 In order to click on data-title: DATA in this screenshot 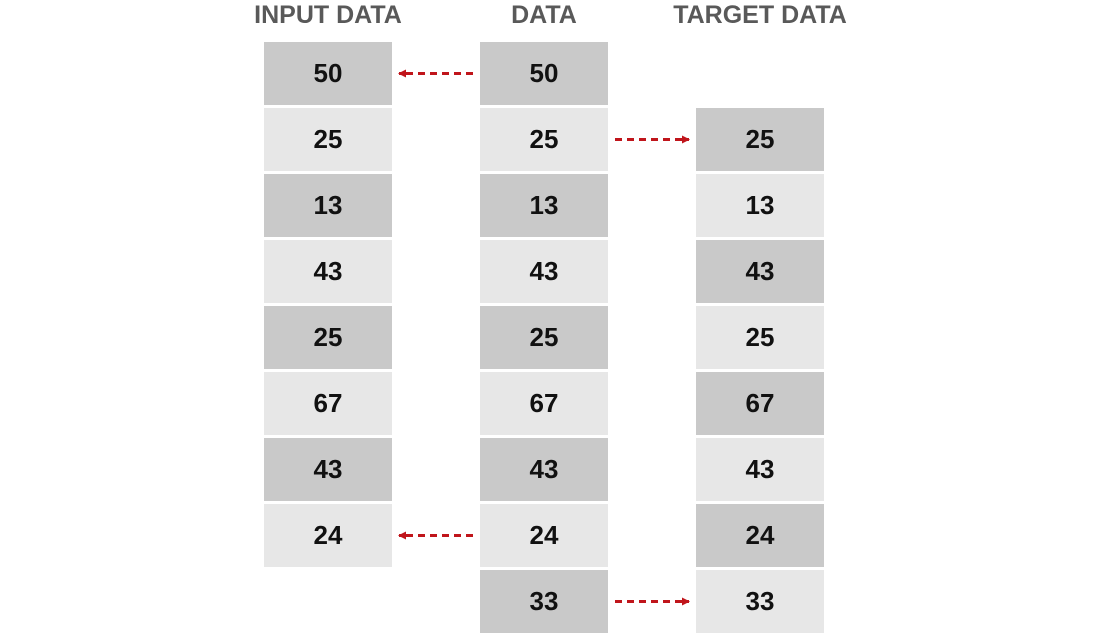, I will do `click(544, 15)`.